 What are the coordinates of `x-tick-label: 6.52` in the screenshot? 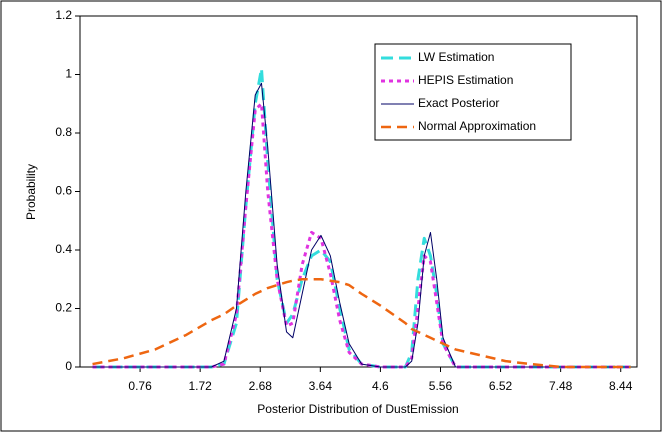 It's located at (501, 386).